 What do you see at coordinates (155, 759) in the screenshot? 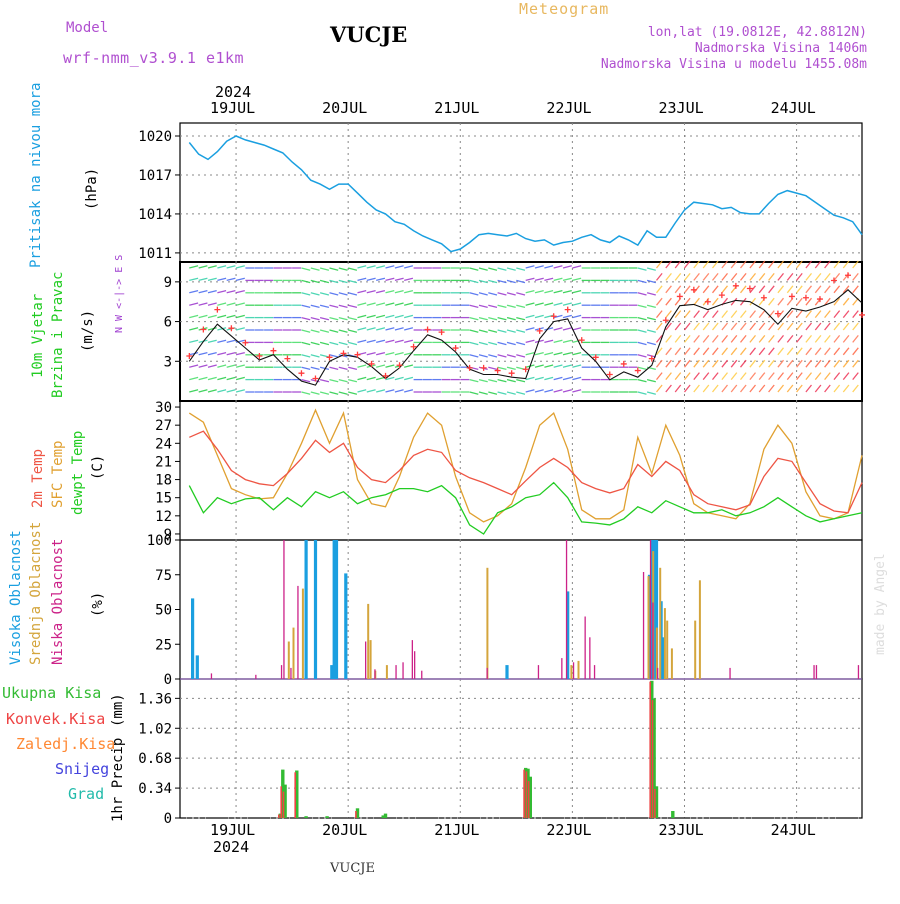
I see `y-tick-label: 0.68` at bounding box center [155, 759].